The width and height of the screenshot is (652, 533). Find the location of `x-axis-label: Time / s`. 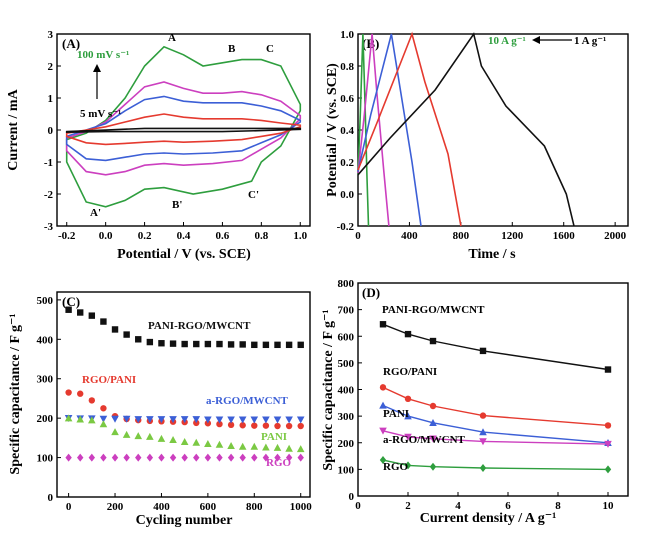

x-axis-label: Time / s is located at coordinates (492, 254).